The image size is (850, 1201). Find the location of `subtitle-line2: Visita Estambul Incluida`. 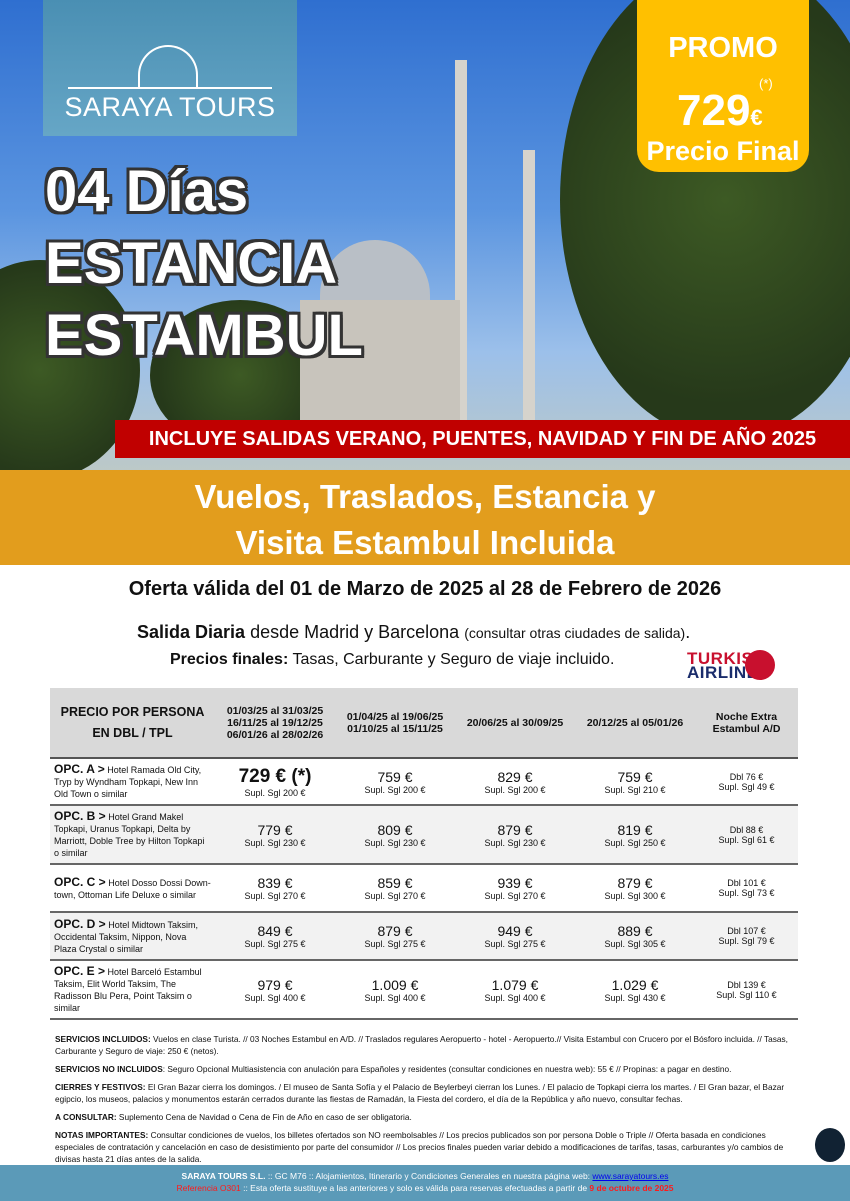

subtitle-line2: Visita Estambul Incluida is located at coordinates (425, 542).